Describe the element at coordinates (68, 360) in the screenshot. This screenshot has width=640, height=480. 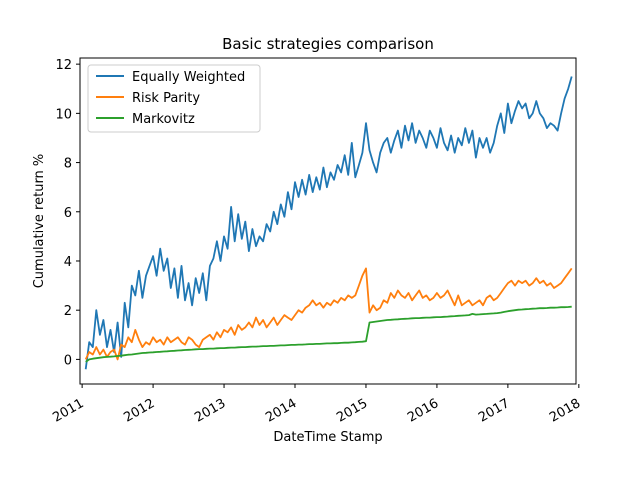
I see `y-tick-label: 0` at that location.